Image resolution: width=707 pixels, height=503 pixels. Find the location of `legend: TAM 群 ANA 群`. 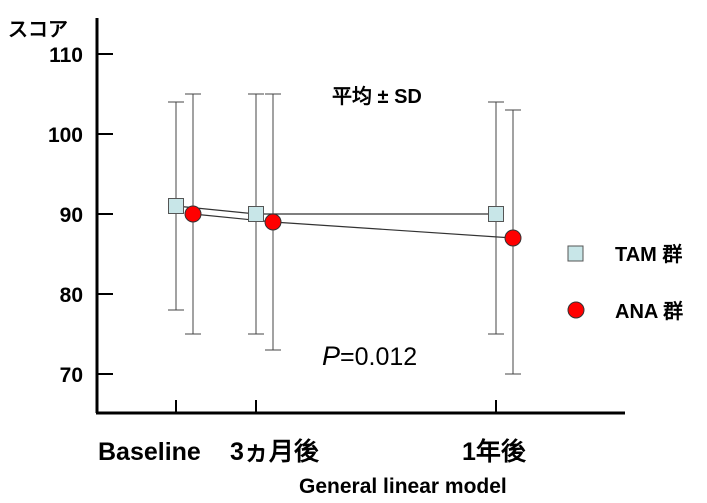

legend: TAM 群 ANA 群 is located at coordinates (625, 282).